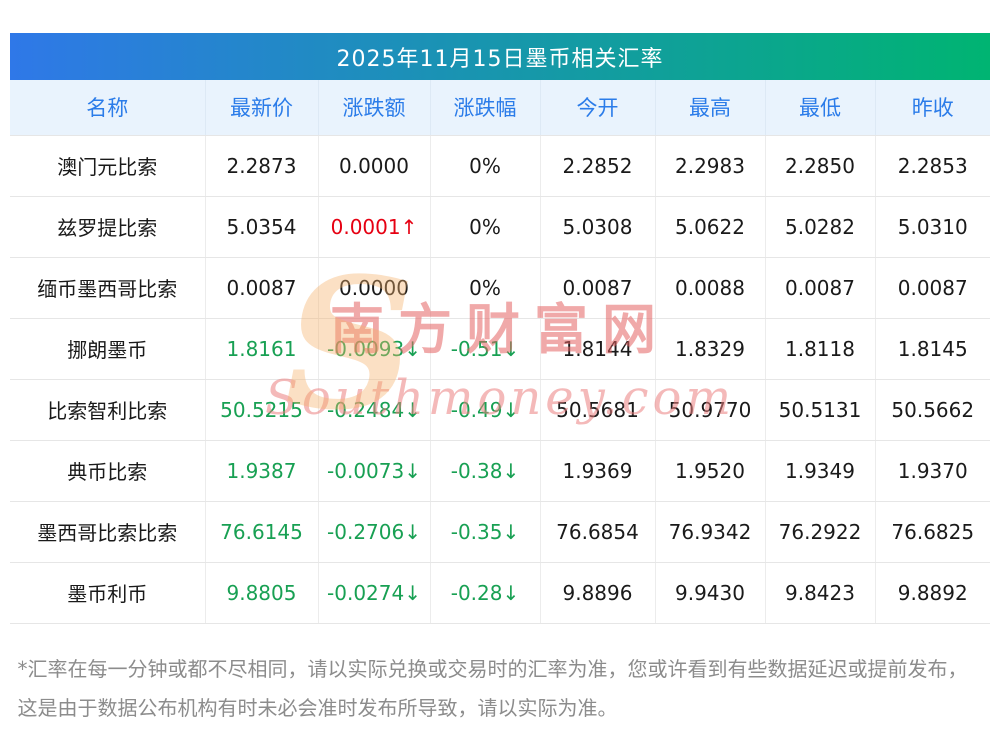 Image resolution: width=1000 pixels, height=733 pixels. I want to click on header-change-percent: 涨跌幅, so click(485, 108).